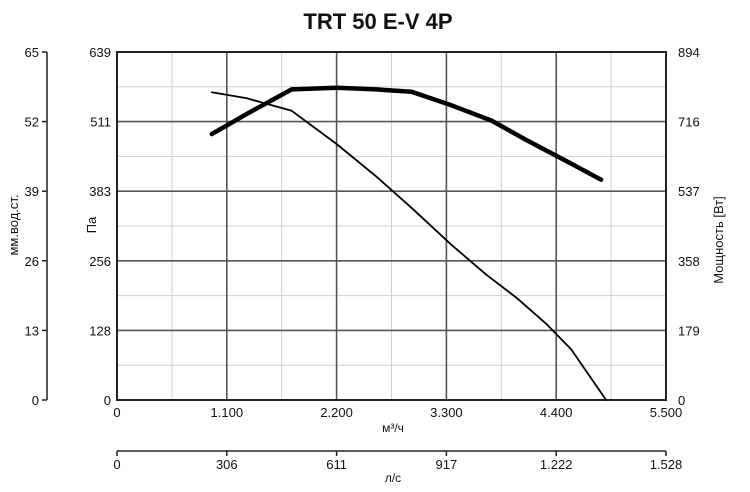  I want to click on x-tick-label-secondary: 306, so click(227, 464).